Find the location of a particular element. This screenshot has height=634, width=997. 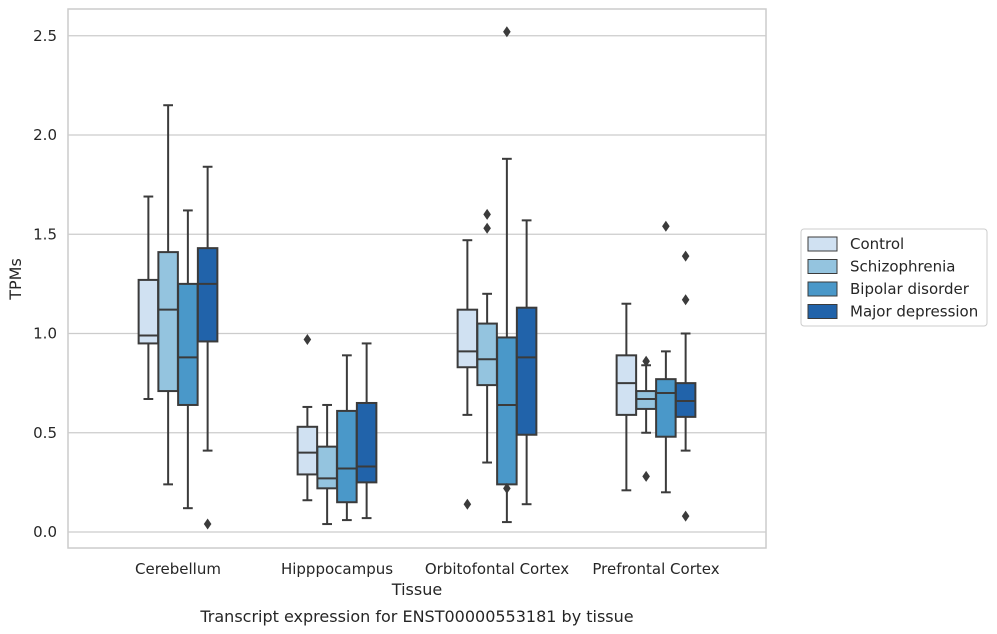

x-axis-title: Tissue is located at coordinates (416, 589).